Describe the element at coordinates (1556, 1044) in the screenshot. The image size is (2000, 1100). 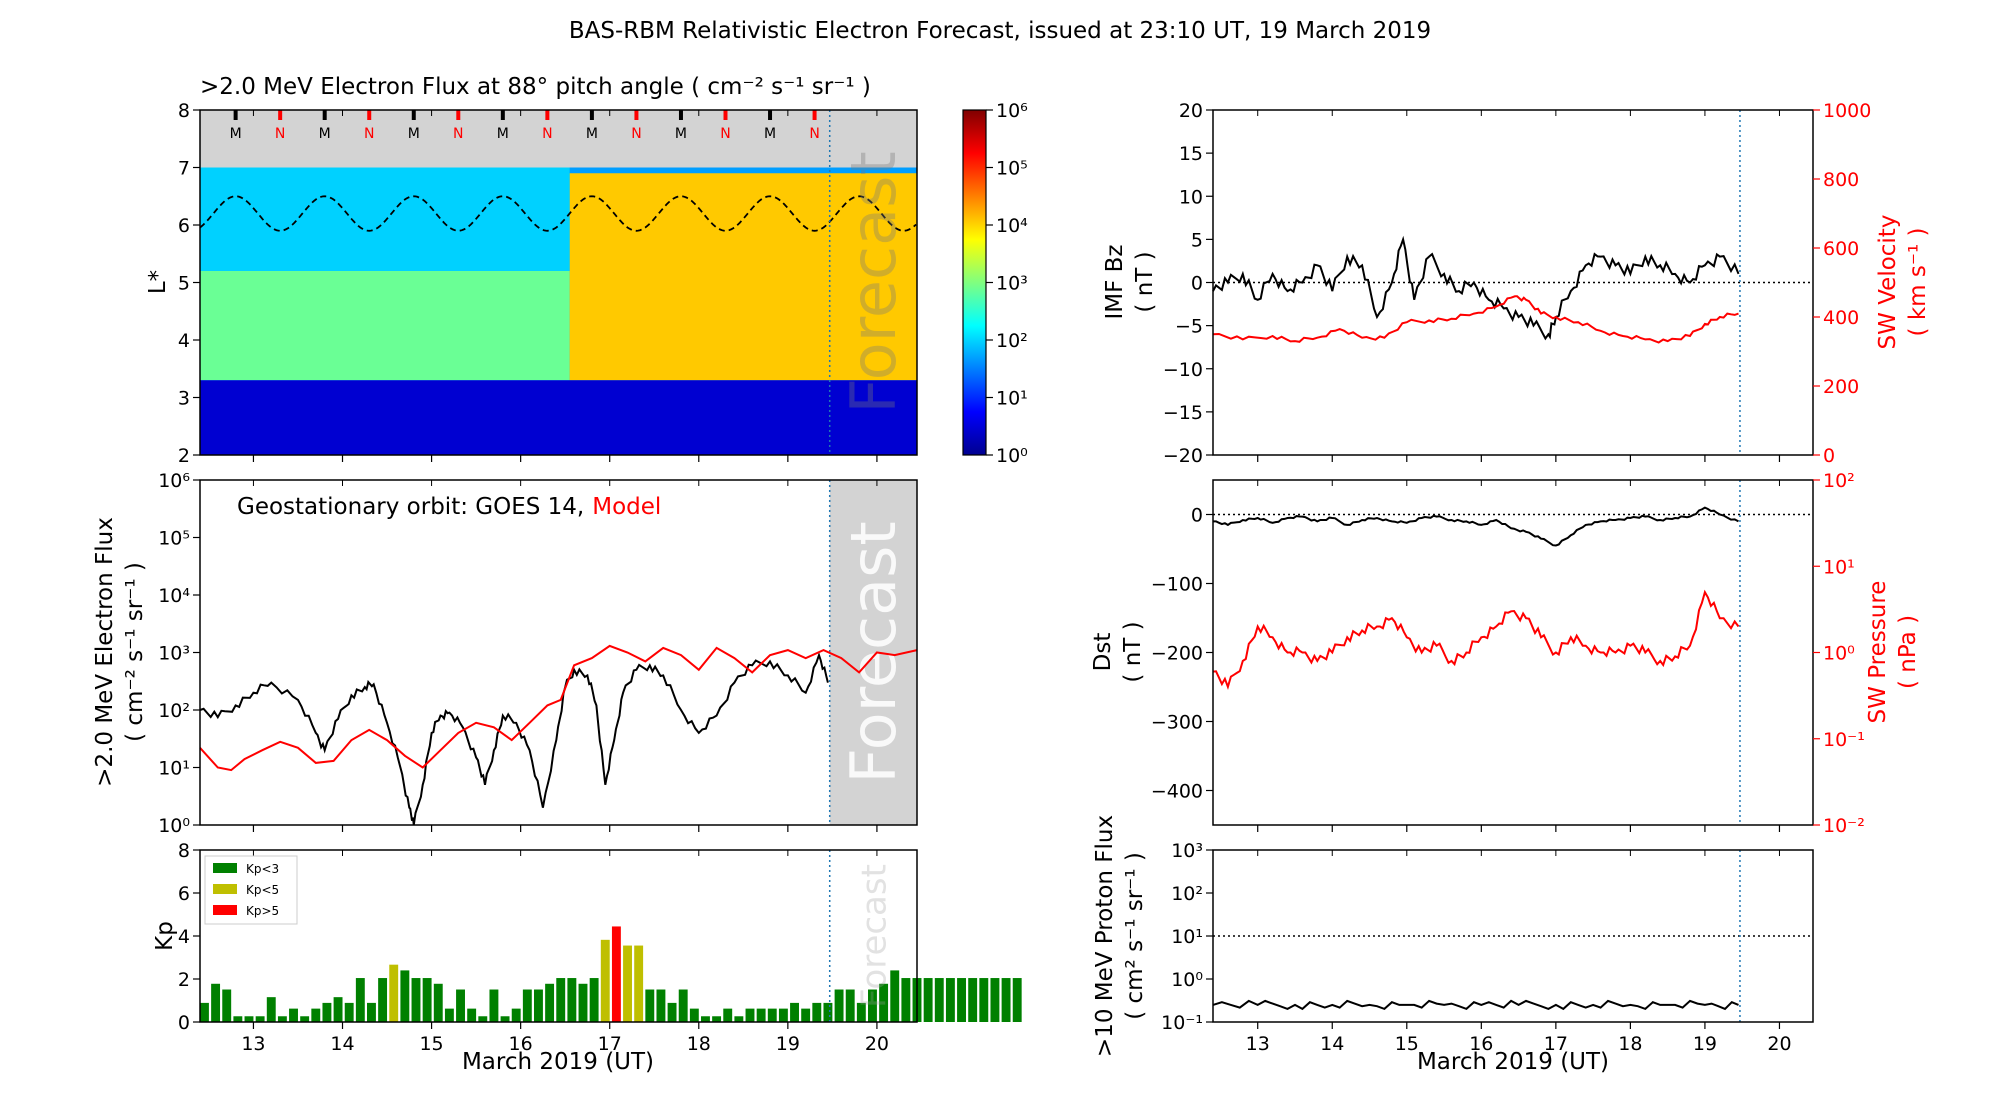
I see `x-tick-label: 17` at that location.